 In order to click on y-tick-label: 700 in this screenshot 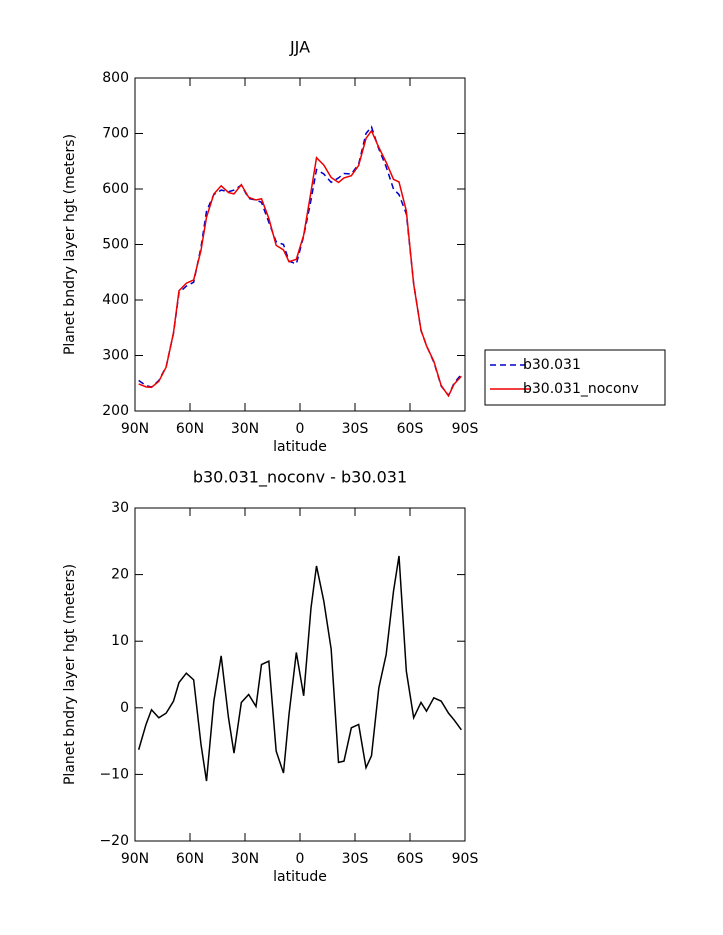, I will do `click(115, 134)`.